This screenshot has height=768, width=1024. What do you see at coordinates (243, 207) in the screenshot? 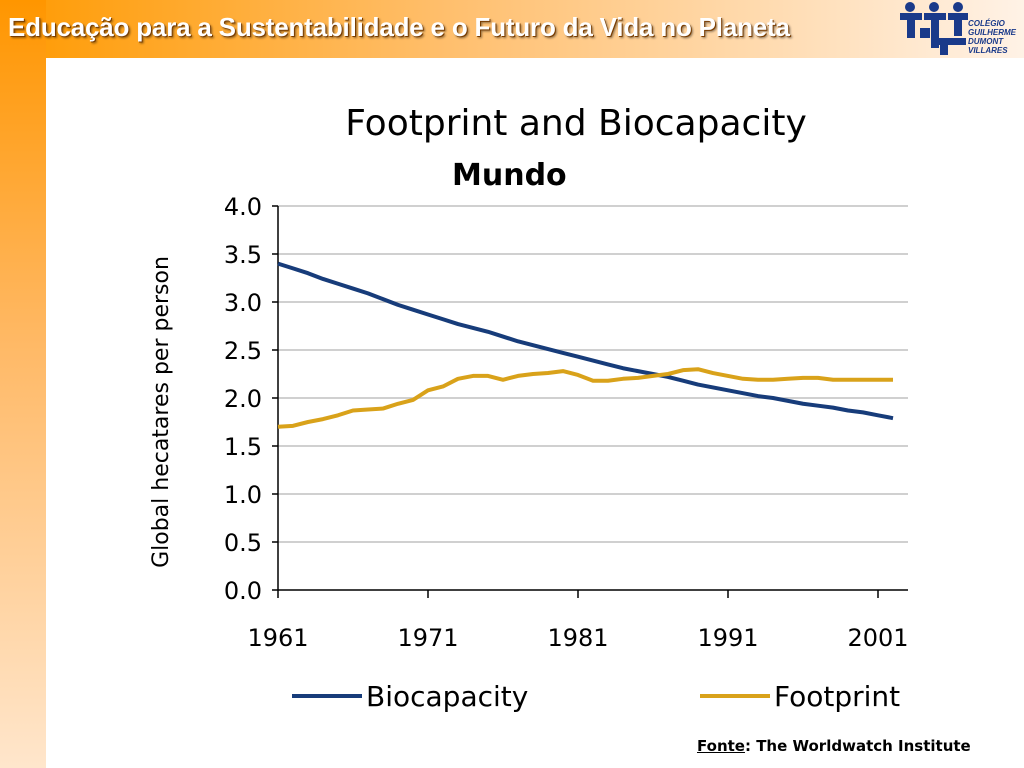
I see `y-tick-label: 4.0` at bounding box center [243, 207].